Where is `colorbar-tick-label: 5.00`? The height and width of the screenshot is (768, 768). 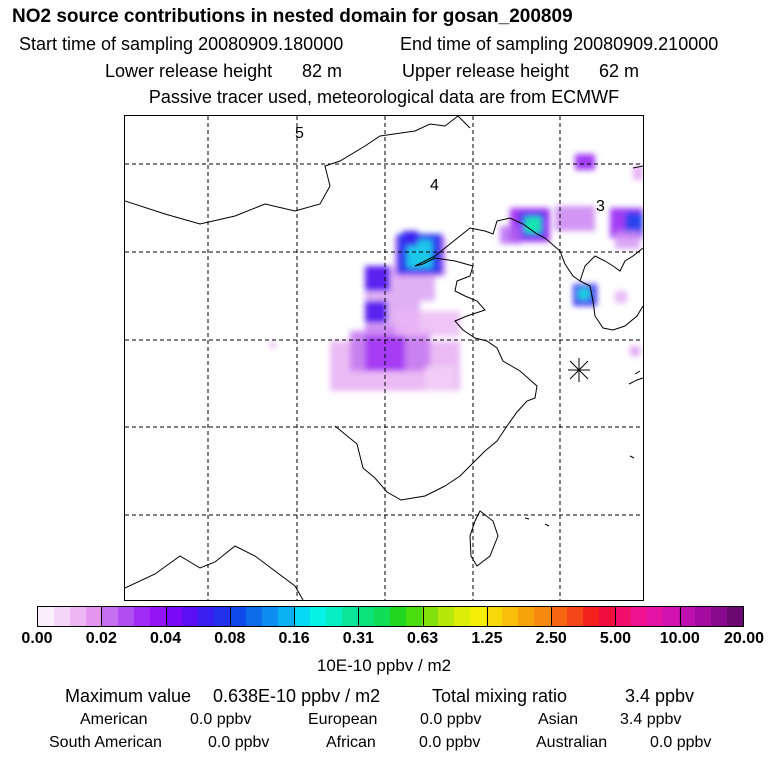 colorbar-tick-label: 5.00 is located at coordinates (615, 638).